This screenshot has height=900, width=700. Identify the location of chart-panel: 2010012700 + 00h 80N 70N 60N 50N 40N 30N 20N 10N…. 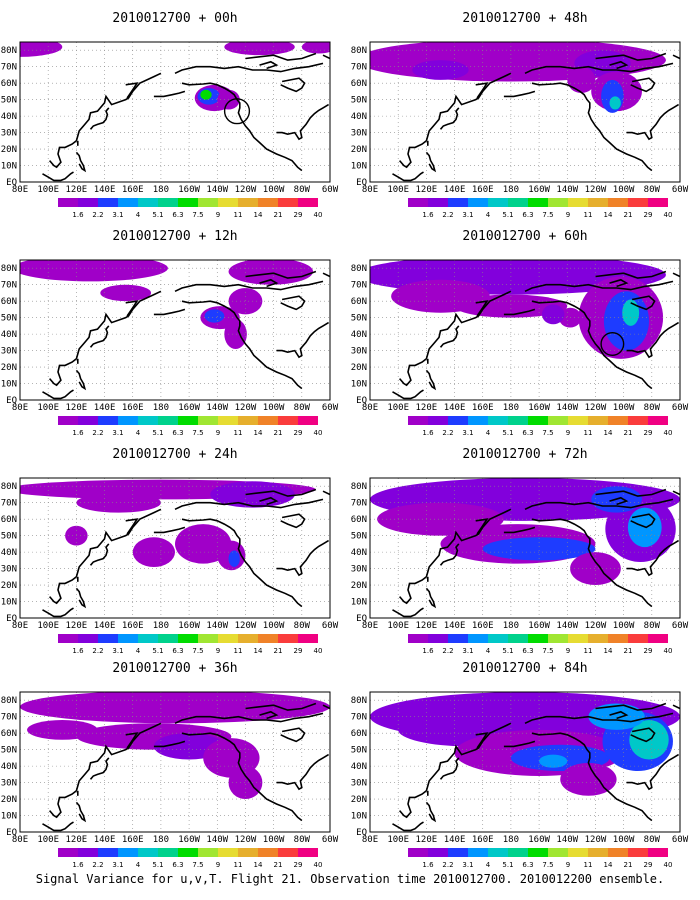
(170, 115).